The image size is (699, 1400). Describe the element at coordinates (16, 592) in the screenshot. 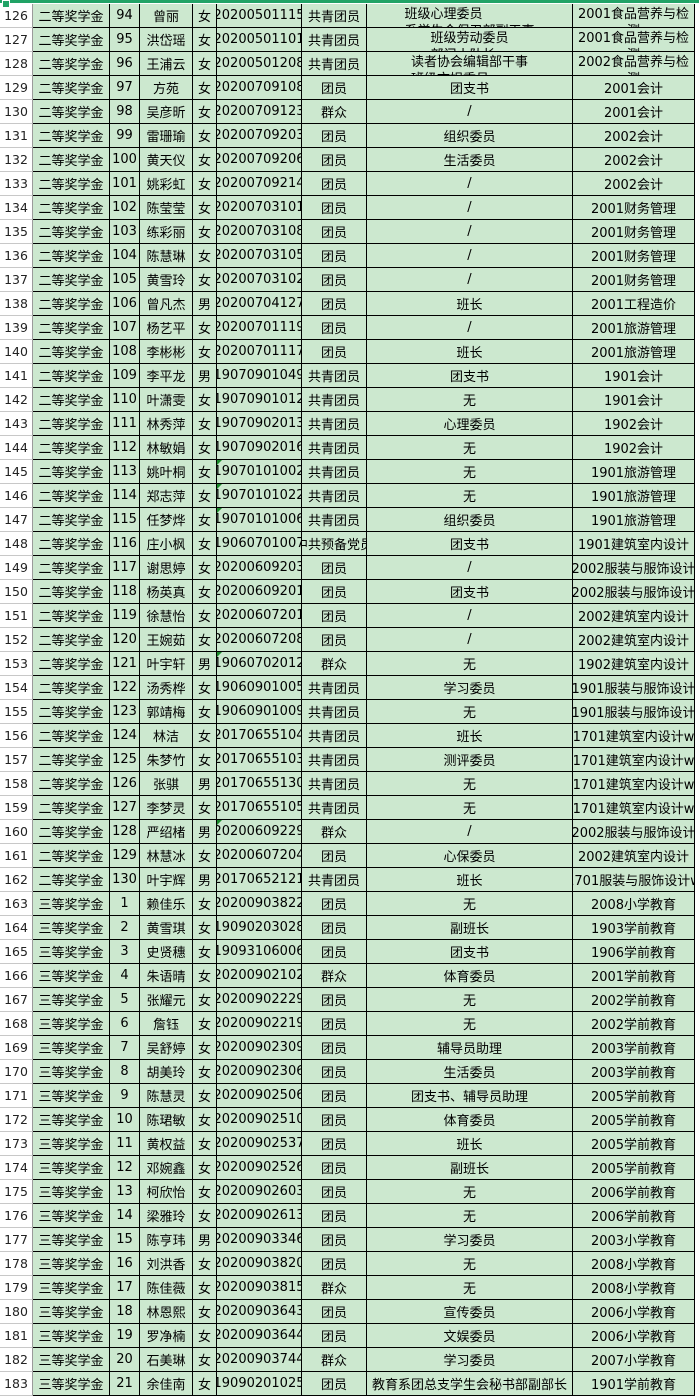

I see `row-header: 150` at that location.